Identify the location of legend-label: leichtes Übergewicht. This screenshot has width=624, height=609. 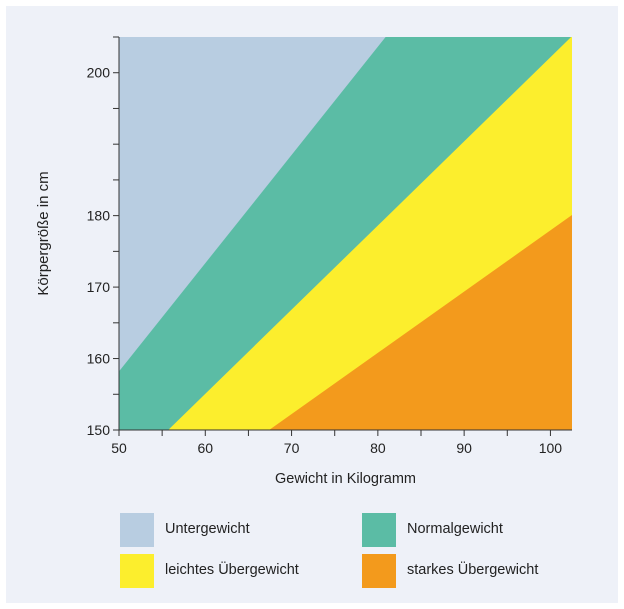
(232, 570).